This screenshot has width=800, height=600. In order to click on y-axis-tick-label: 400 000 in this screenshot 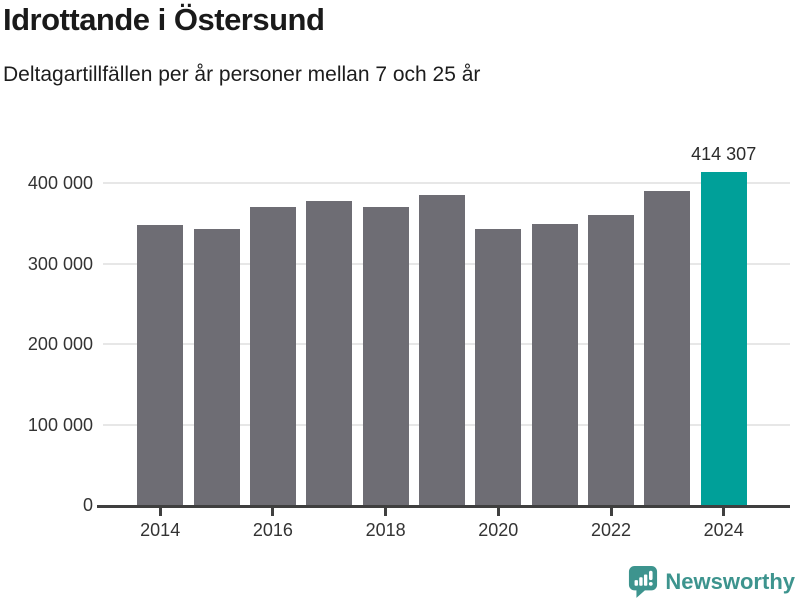, I will do `click(60, 183)`.